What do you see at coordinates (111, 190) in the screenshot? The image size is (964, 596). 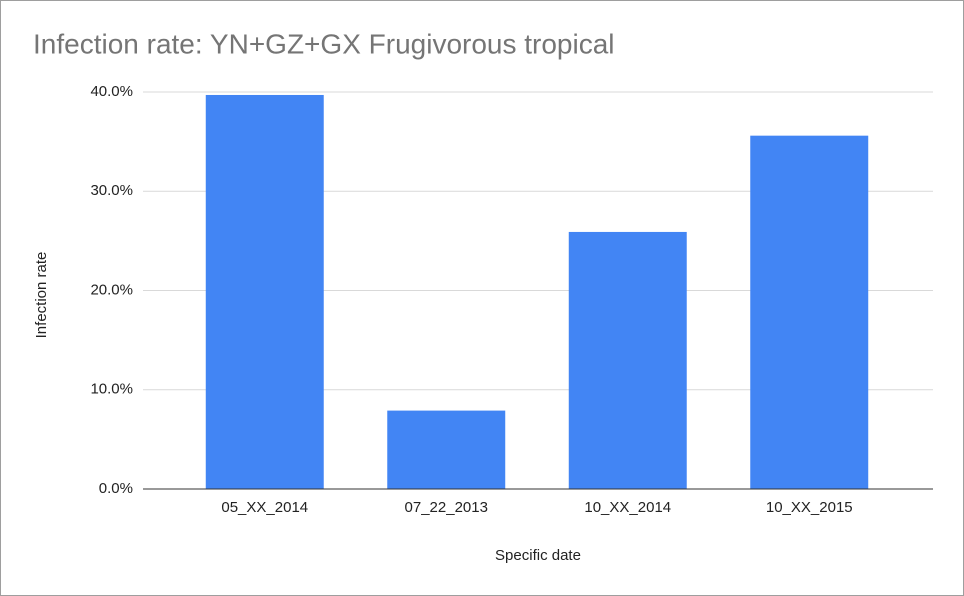 I see `y-tick-label: 30.0%` at bounding box center [111, 190].